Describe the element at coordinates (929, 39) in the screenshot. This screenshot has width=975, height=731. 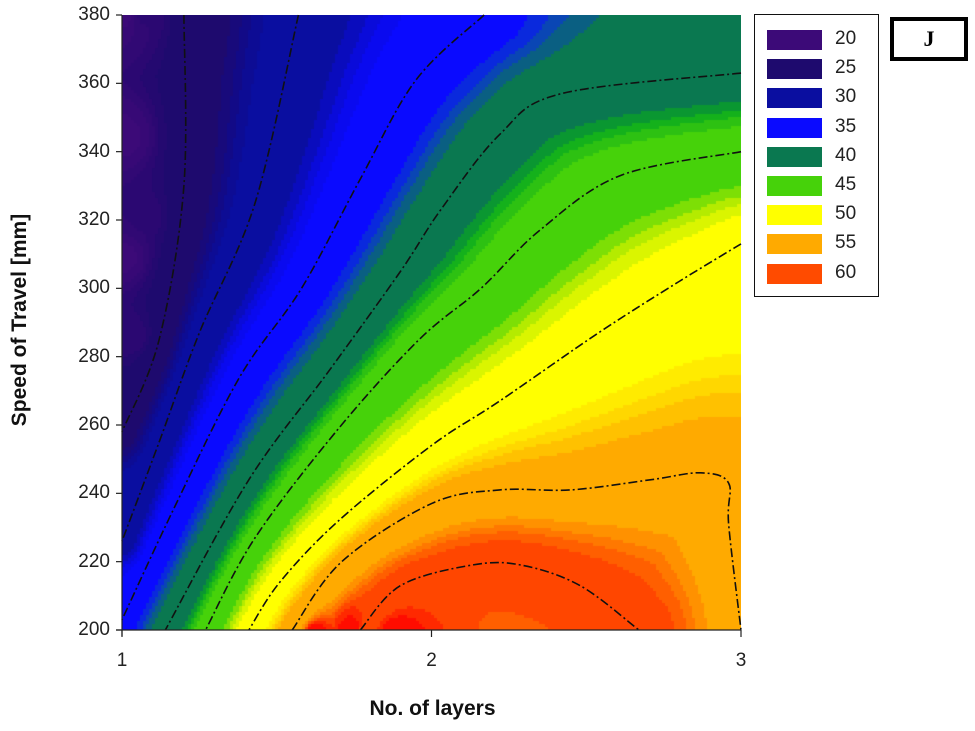
I see `panel-label: J` at that location.